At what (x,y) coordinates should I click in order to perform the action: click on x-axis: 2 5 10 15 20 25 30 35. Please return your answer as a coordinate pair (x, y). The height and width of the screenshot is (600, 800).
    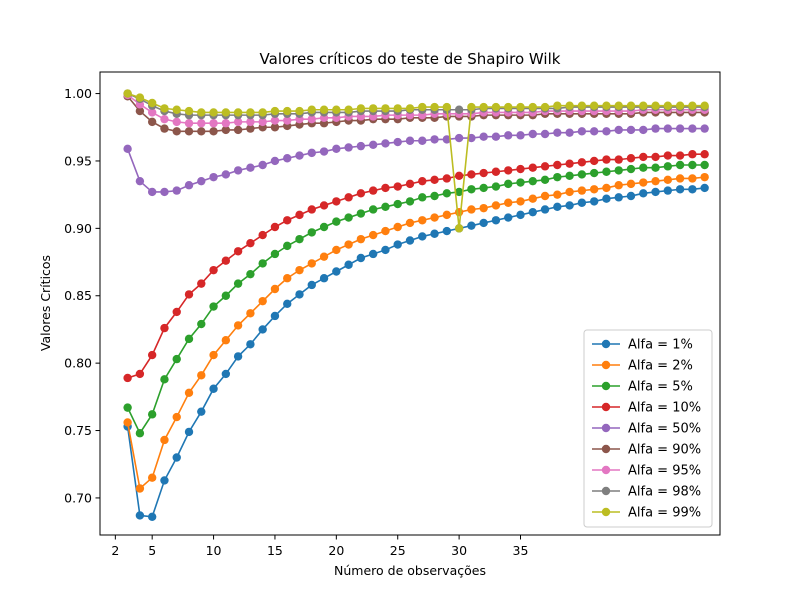
    Looking at the image, I should click on (319, 546).